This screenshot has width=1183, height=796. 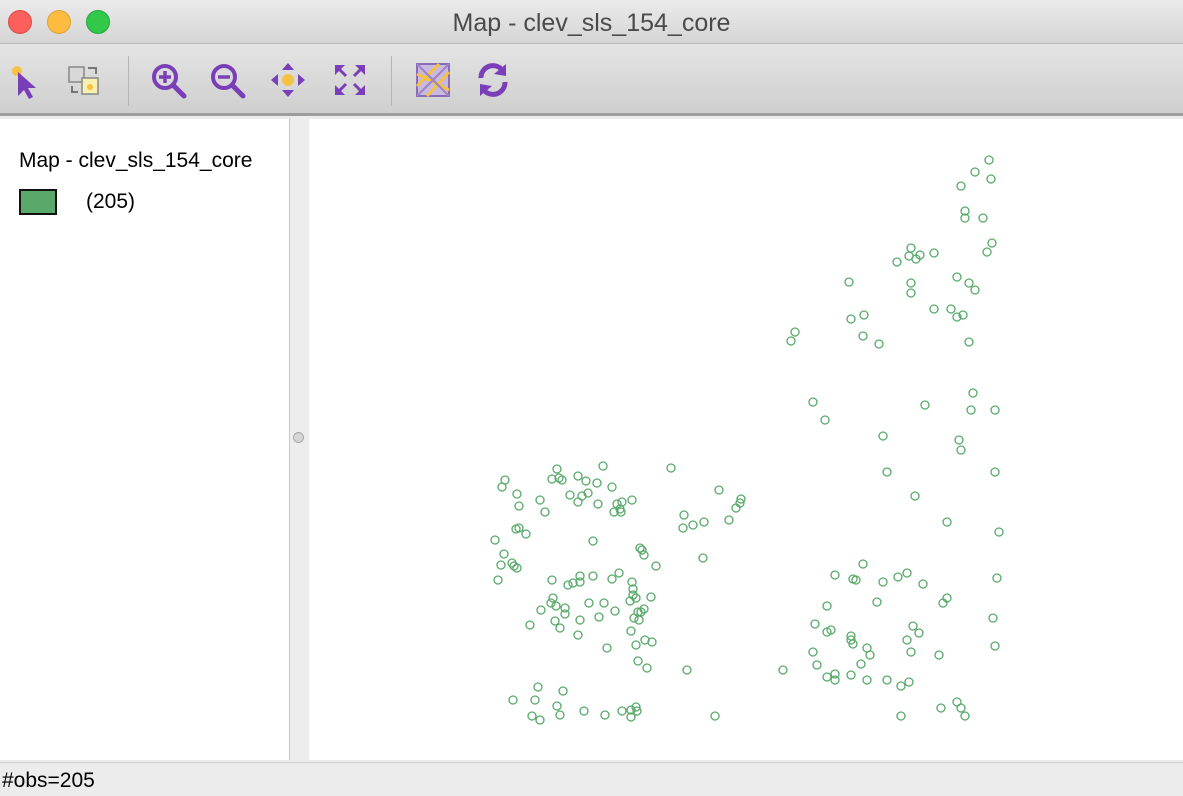 What do you see at coordinates (350, 80) in the screenshot?
I see `full-extent-button` at bounding box center [350, 80].